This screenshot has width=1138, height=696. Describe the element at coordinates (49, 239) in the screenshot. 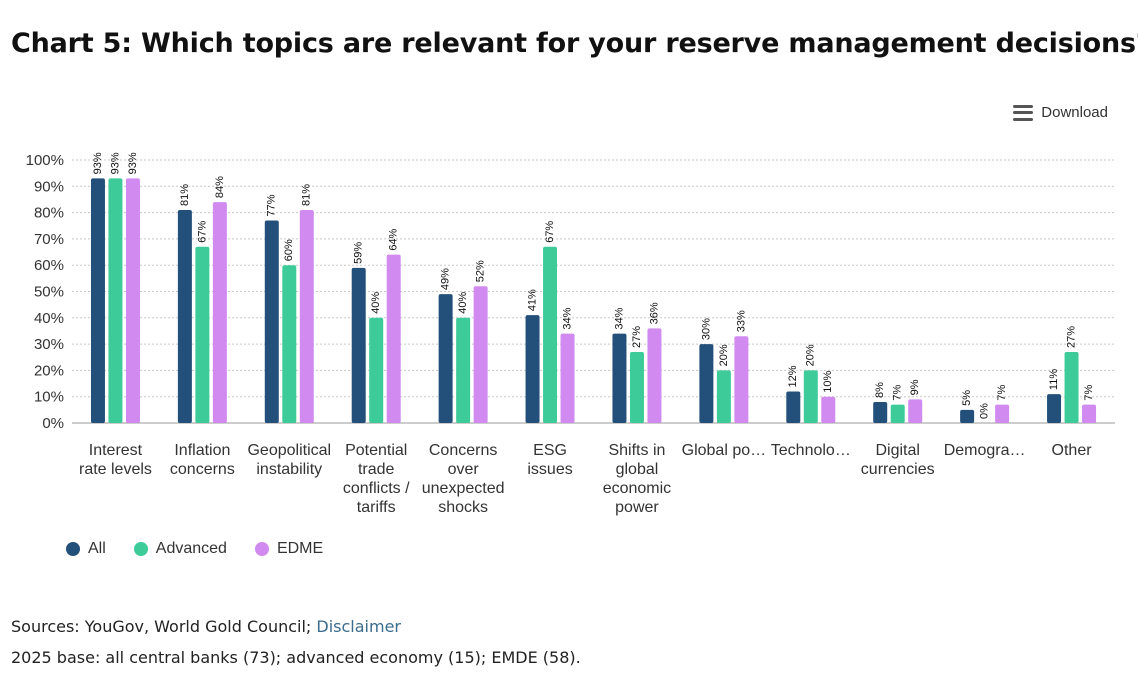

I see `y-tick-label: 70%` at that location.